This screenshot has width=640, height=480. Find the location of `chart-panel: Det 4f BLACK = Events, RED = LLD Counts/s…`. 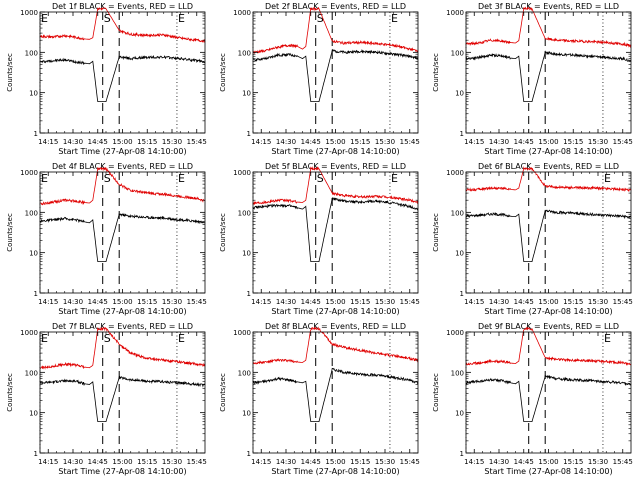

chart-panel: Det 4f BLACK = Events, RED = LLD Counts/s… is located at coordinates (106, 239).